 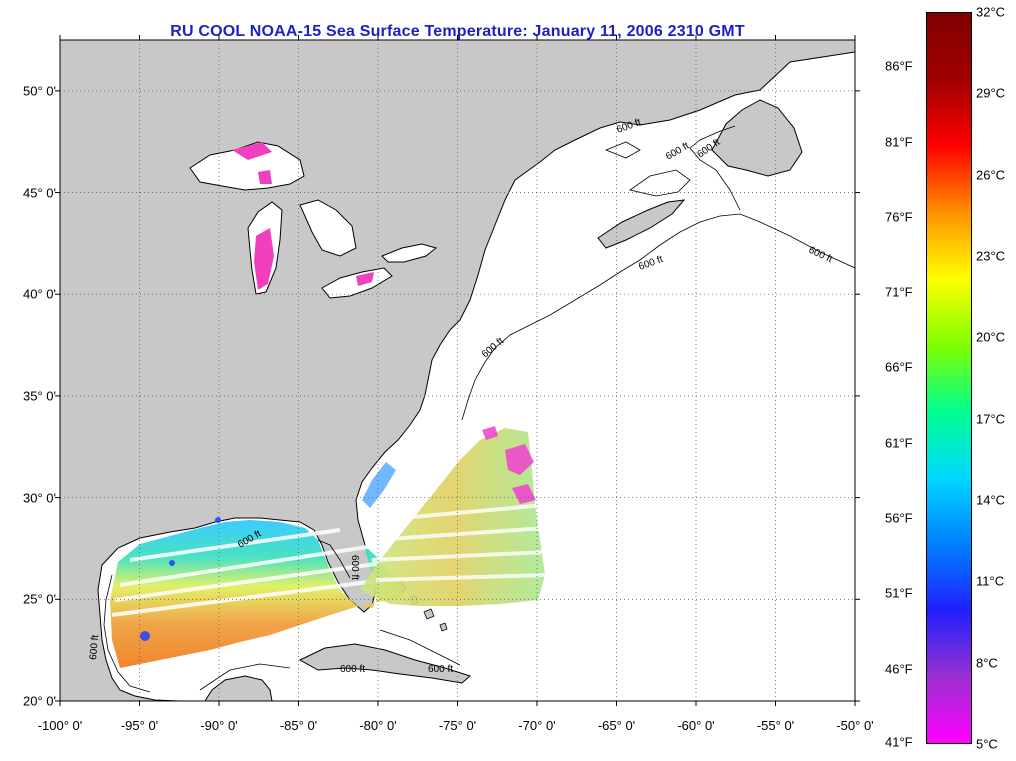 I want to click on fahrenheit-label: 86°F, so click(x=899, y=66).